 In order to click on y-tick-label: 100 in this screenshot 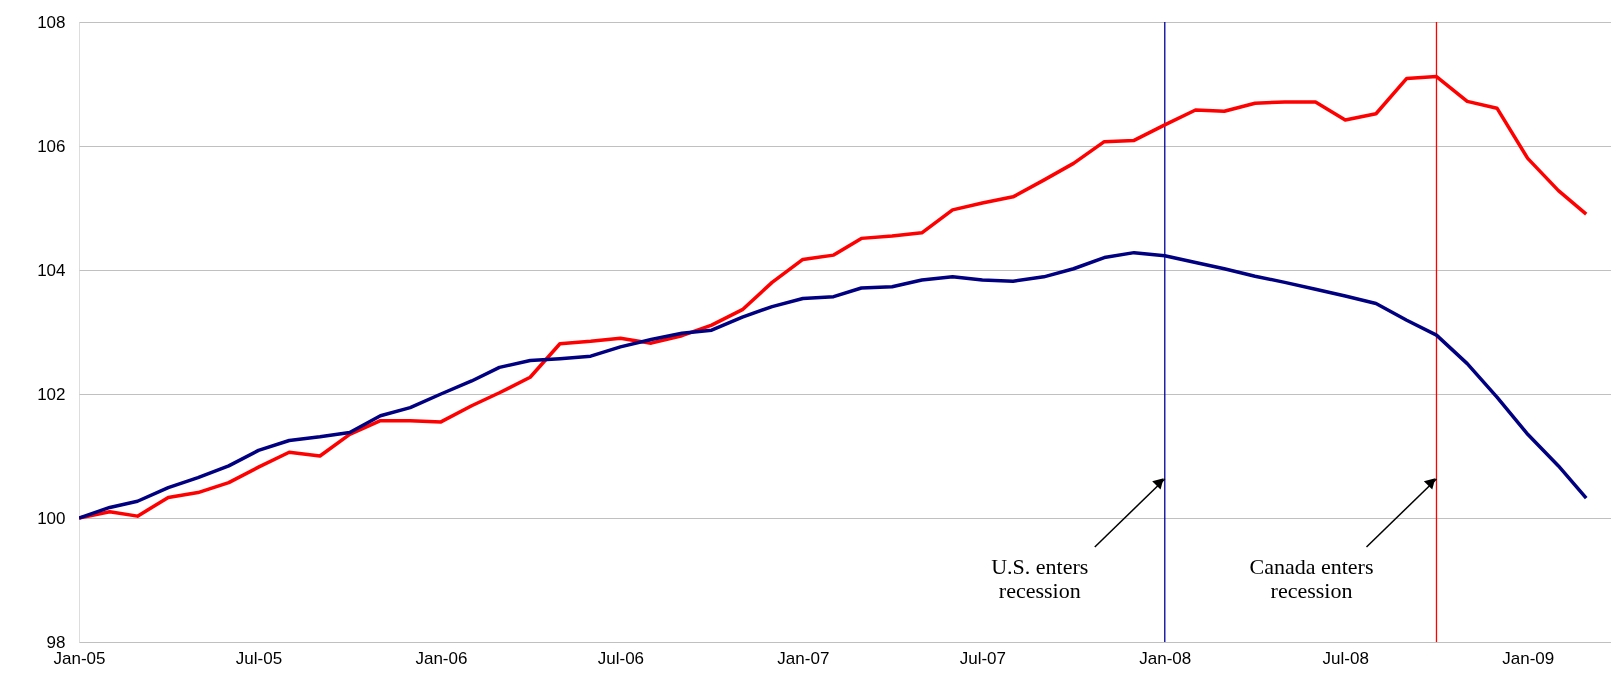, I will do `click(51, 518)`.